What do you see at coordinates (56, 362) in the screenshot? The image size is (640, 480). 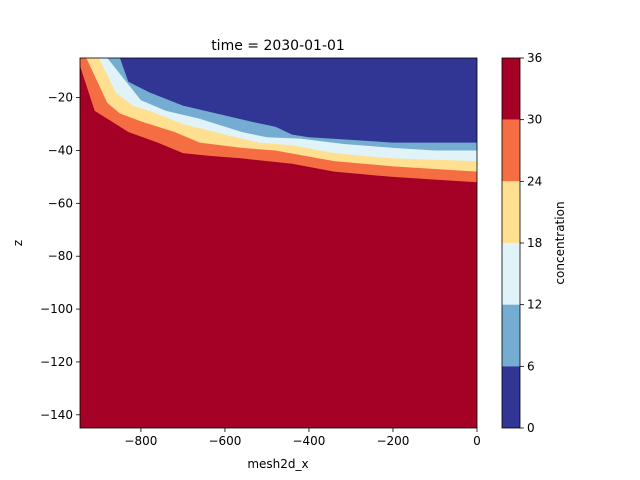 I see `y-tick-label: −120` at bounding box center [56, 362].